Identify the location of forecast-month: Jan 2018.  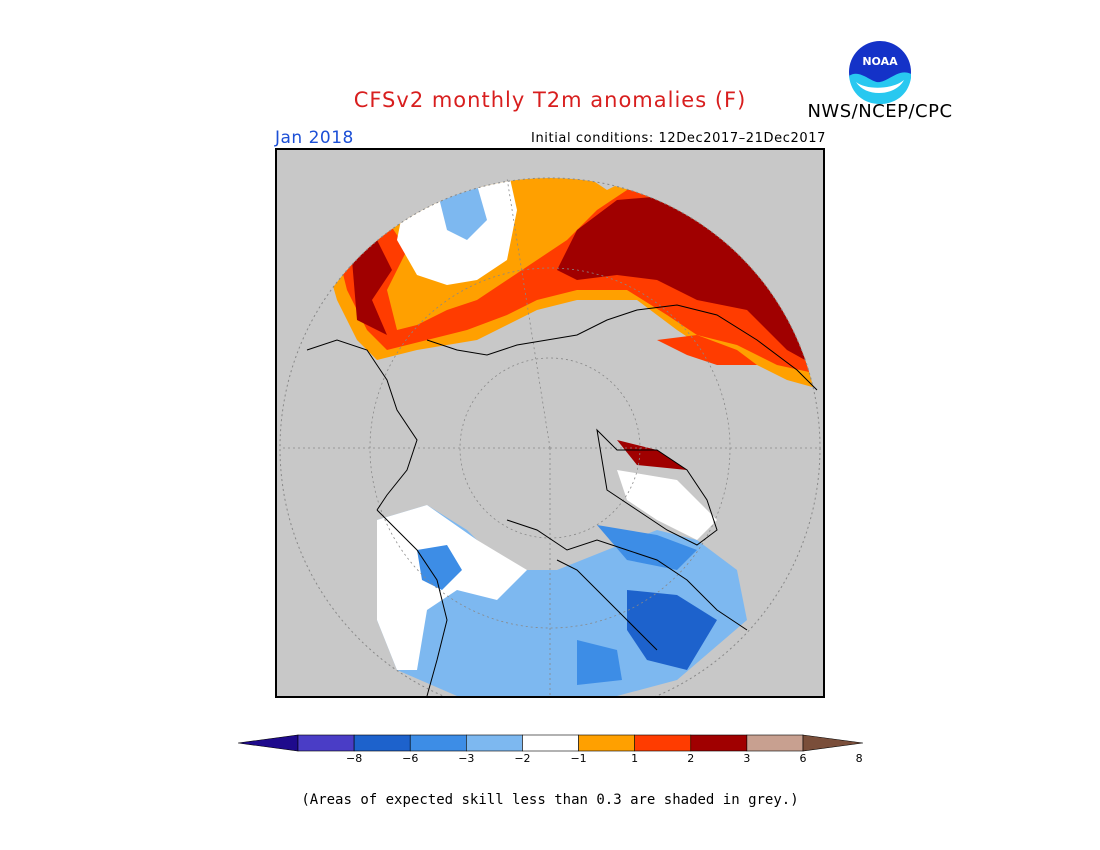
(314, 138).